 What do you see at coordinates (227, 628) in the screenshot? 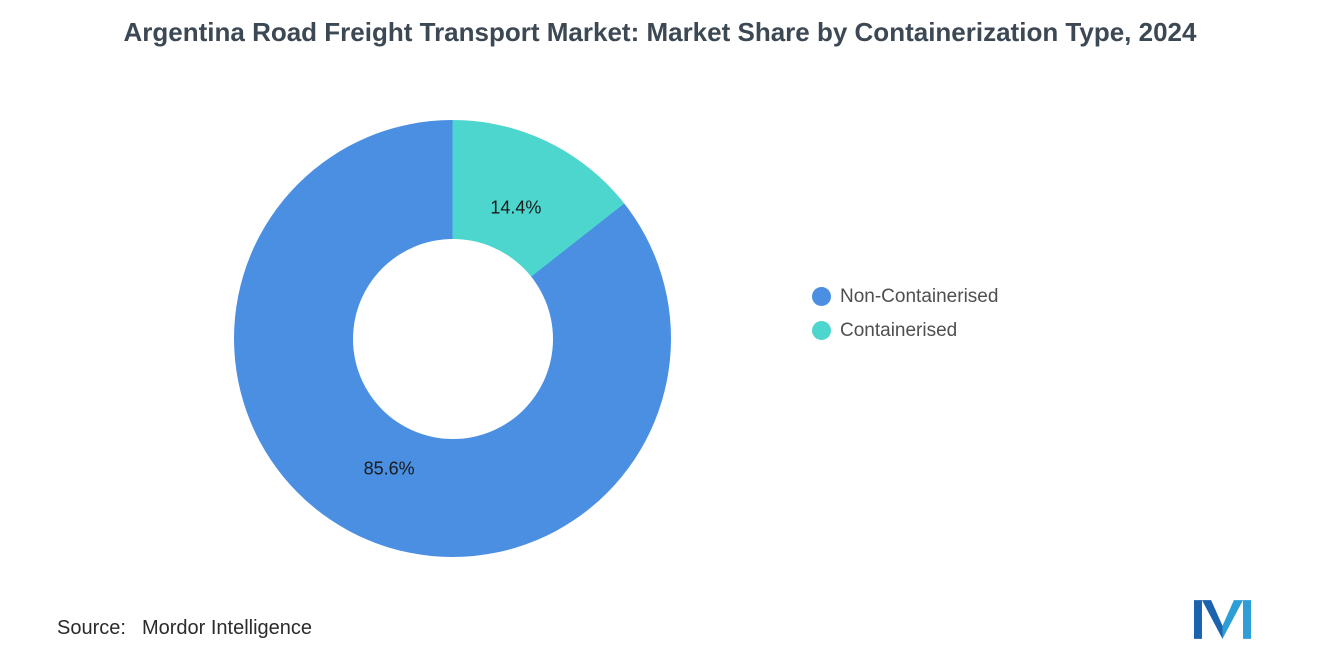
I see `source-value: Mordor Intelligence` at bounding box center [227, 628].